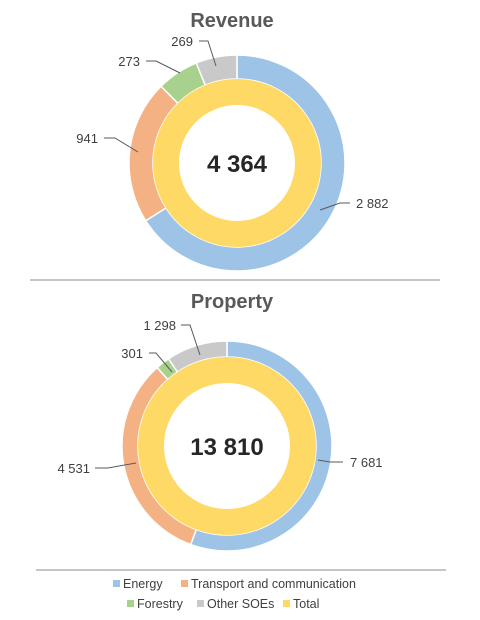 The width and height of the screenshot is (480, 620). Describe the element at coordinates (130, 603) in the screenshot. I see `legend-swatch-forestry` at that location.